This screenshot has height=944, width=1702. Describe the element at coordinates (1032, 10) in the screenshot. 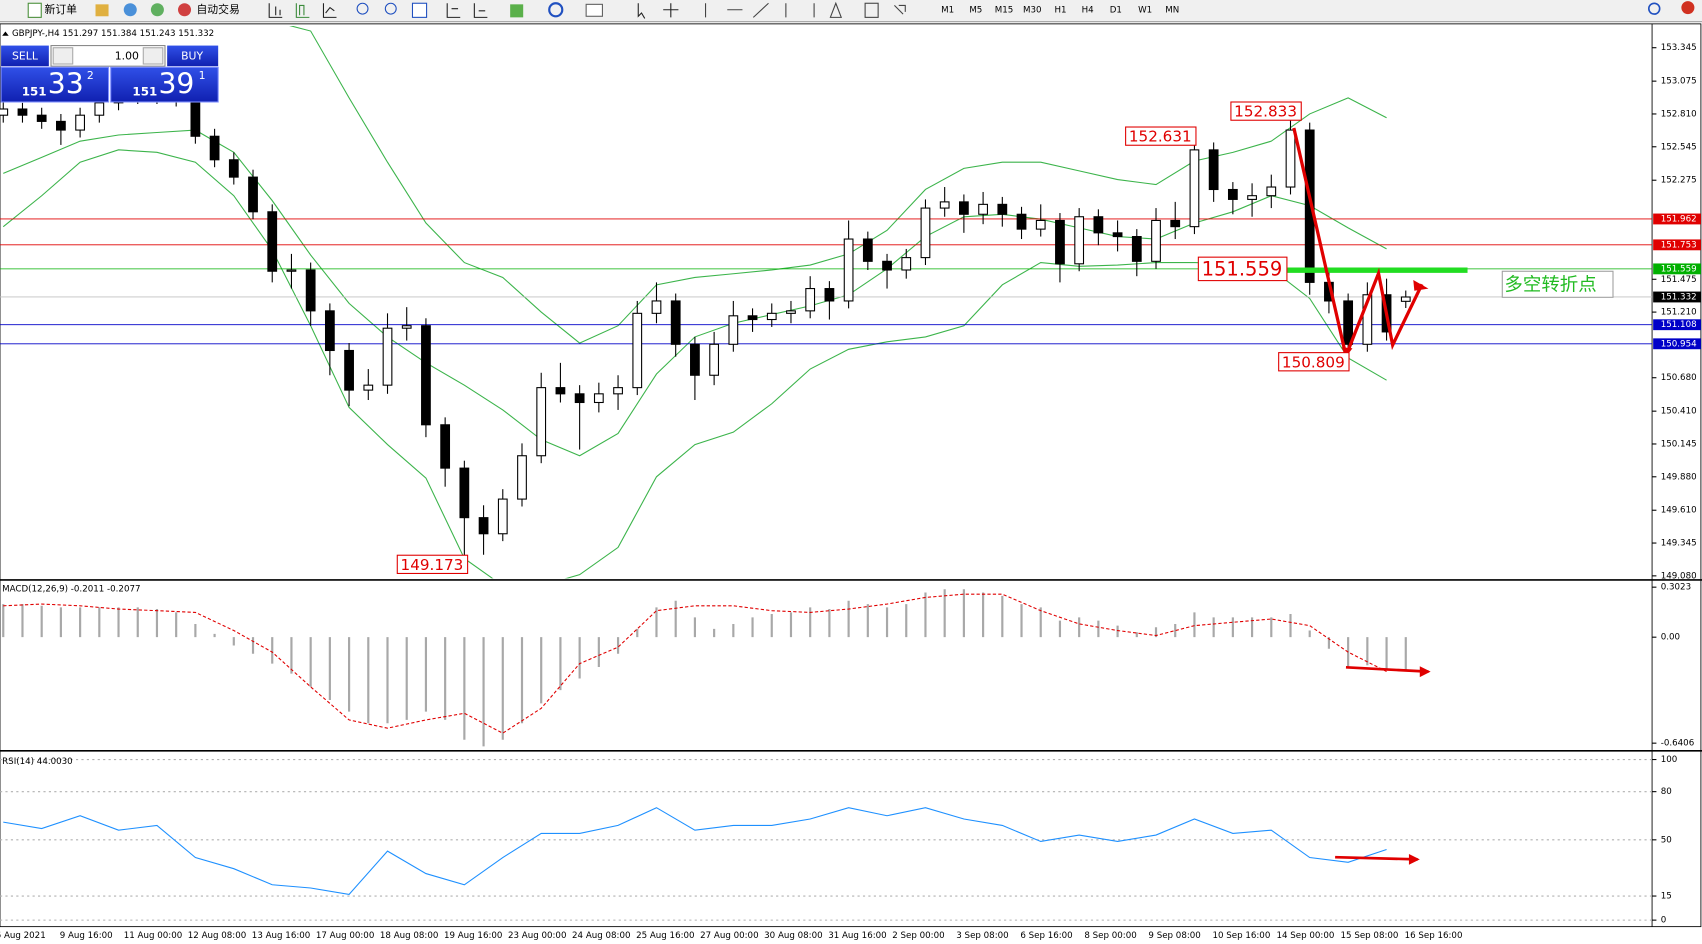

I see `timeframe-button: M30` at that location.